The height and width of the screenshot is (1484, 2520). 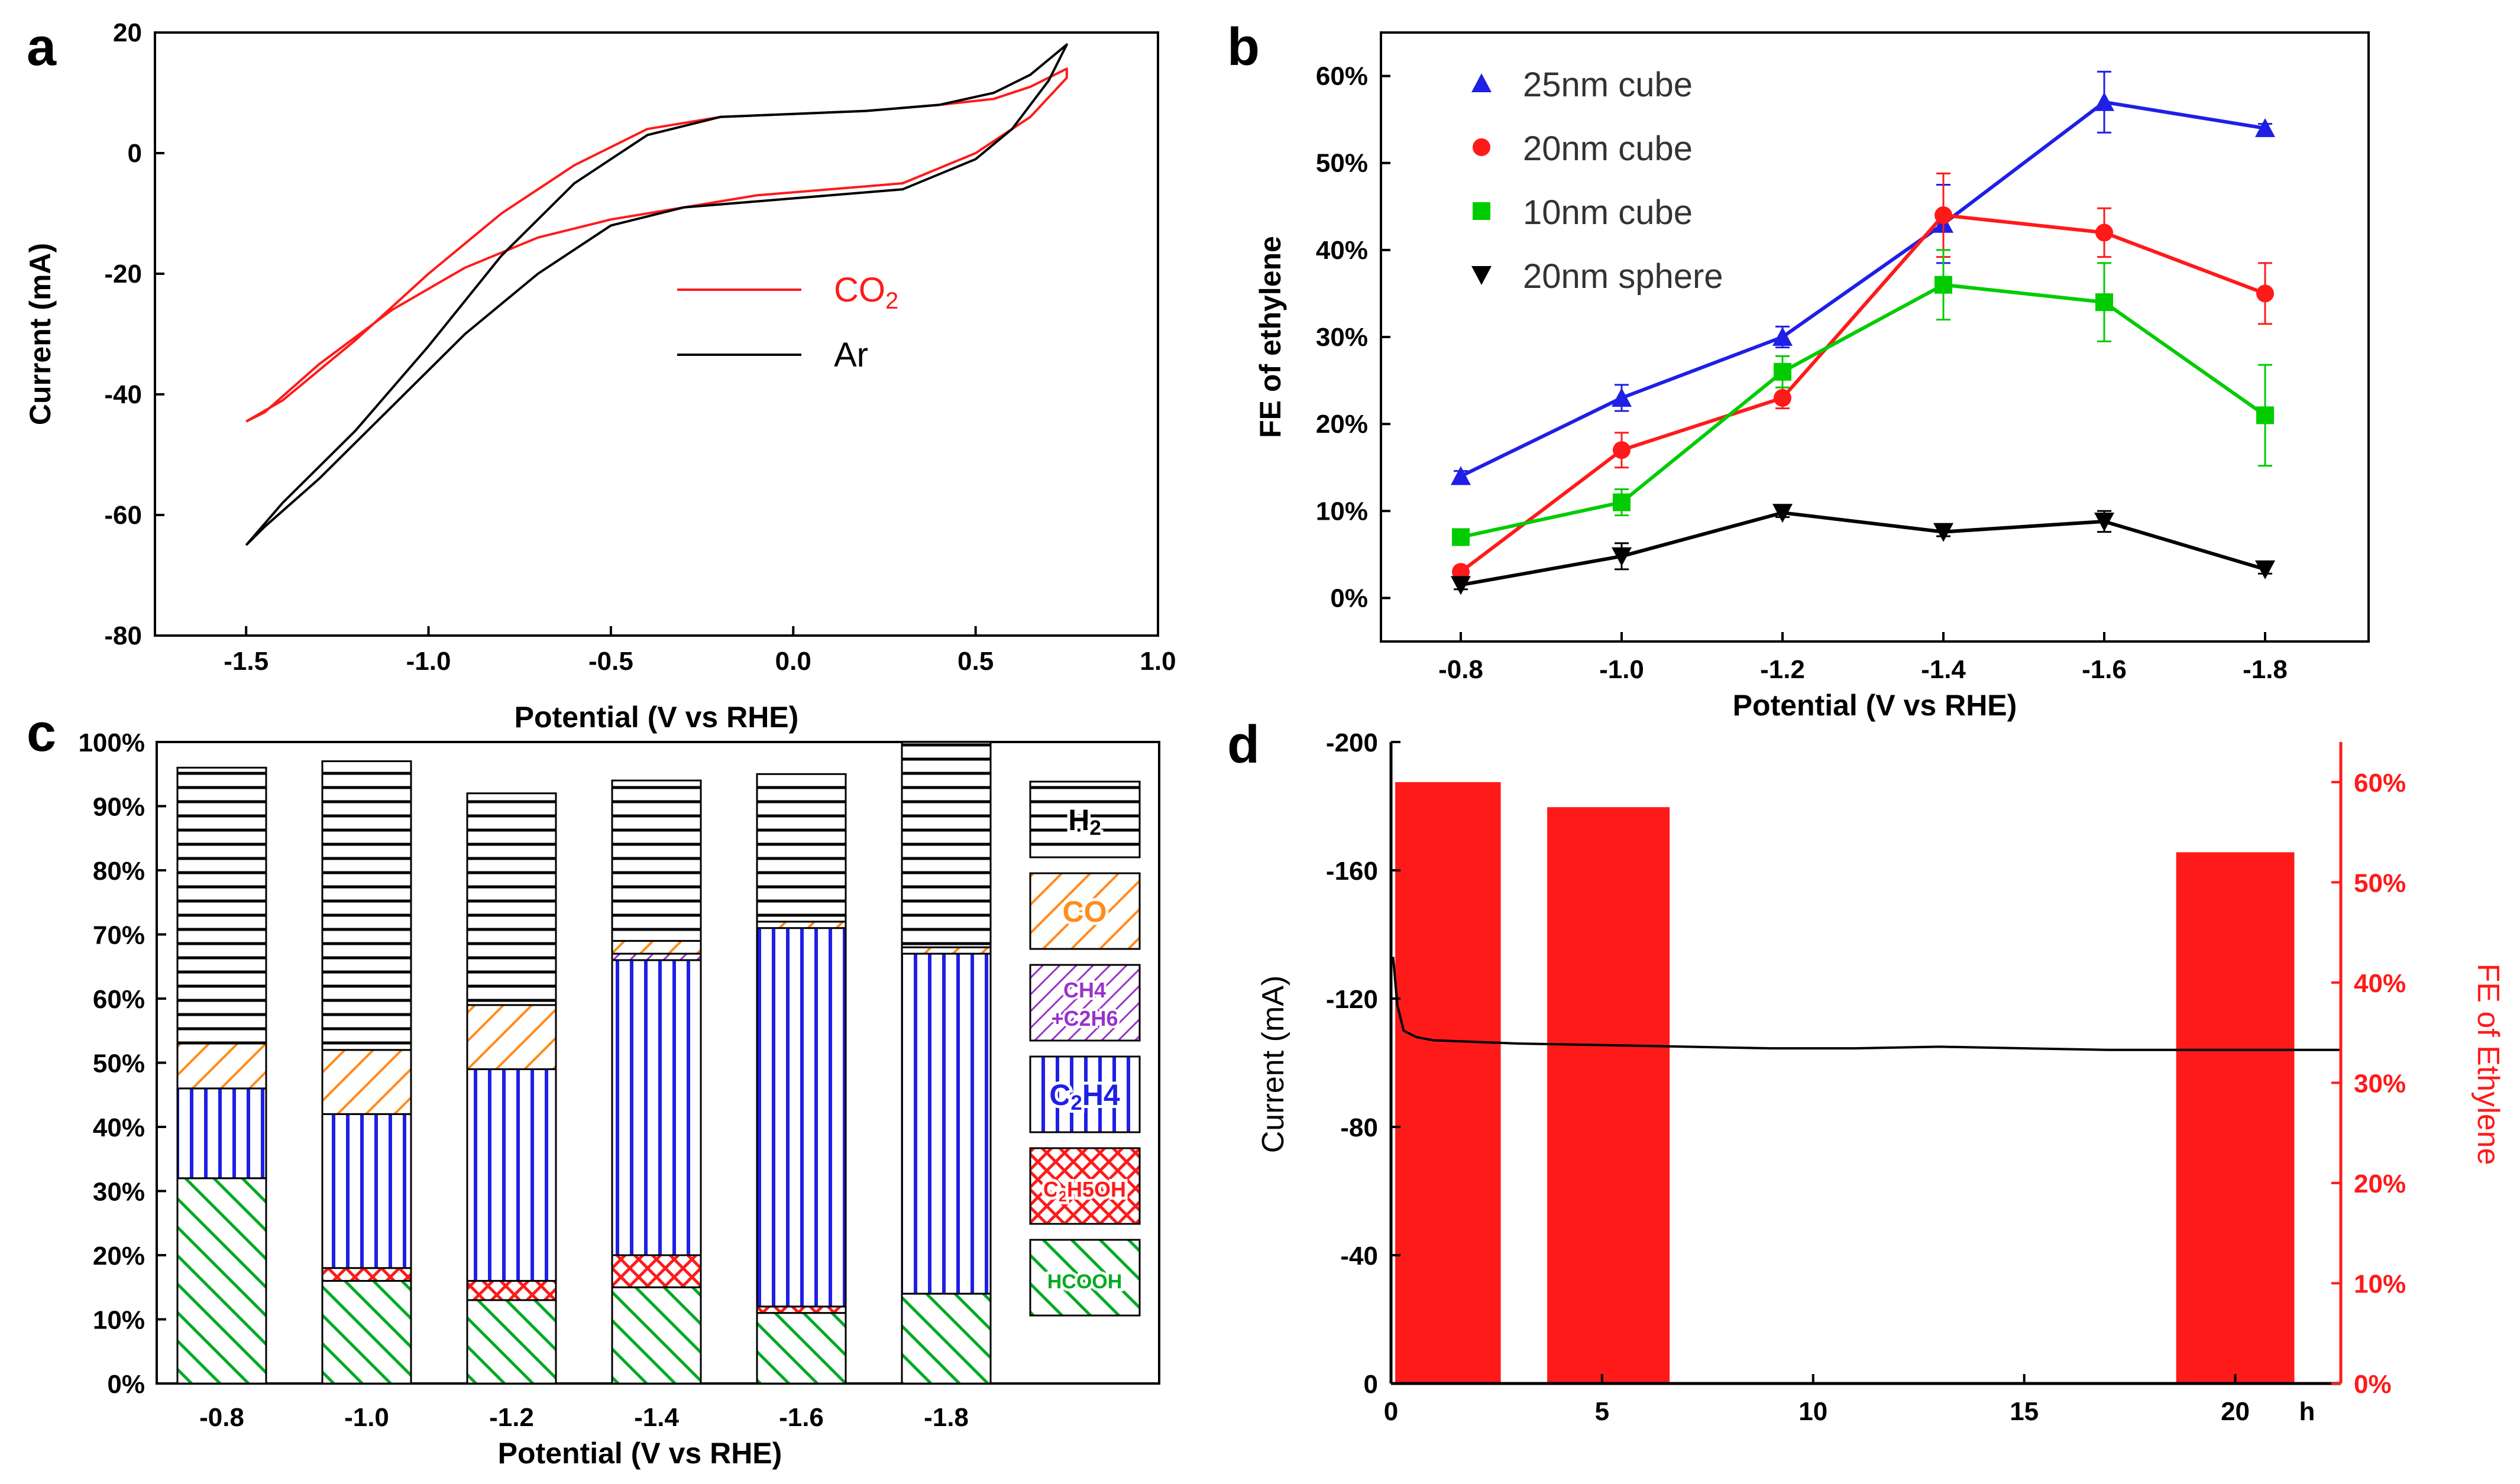 What do you see at coordinates (2307, 1411) in the screenshot?
I see `x-axis-unit-label: h` at bounding box center [2307, 1411].